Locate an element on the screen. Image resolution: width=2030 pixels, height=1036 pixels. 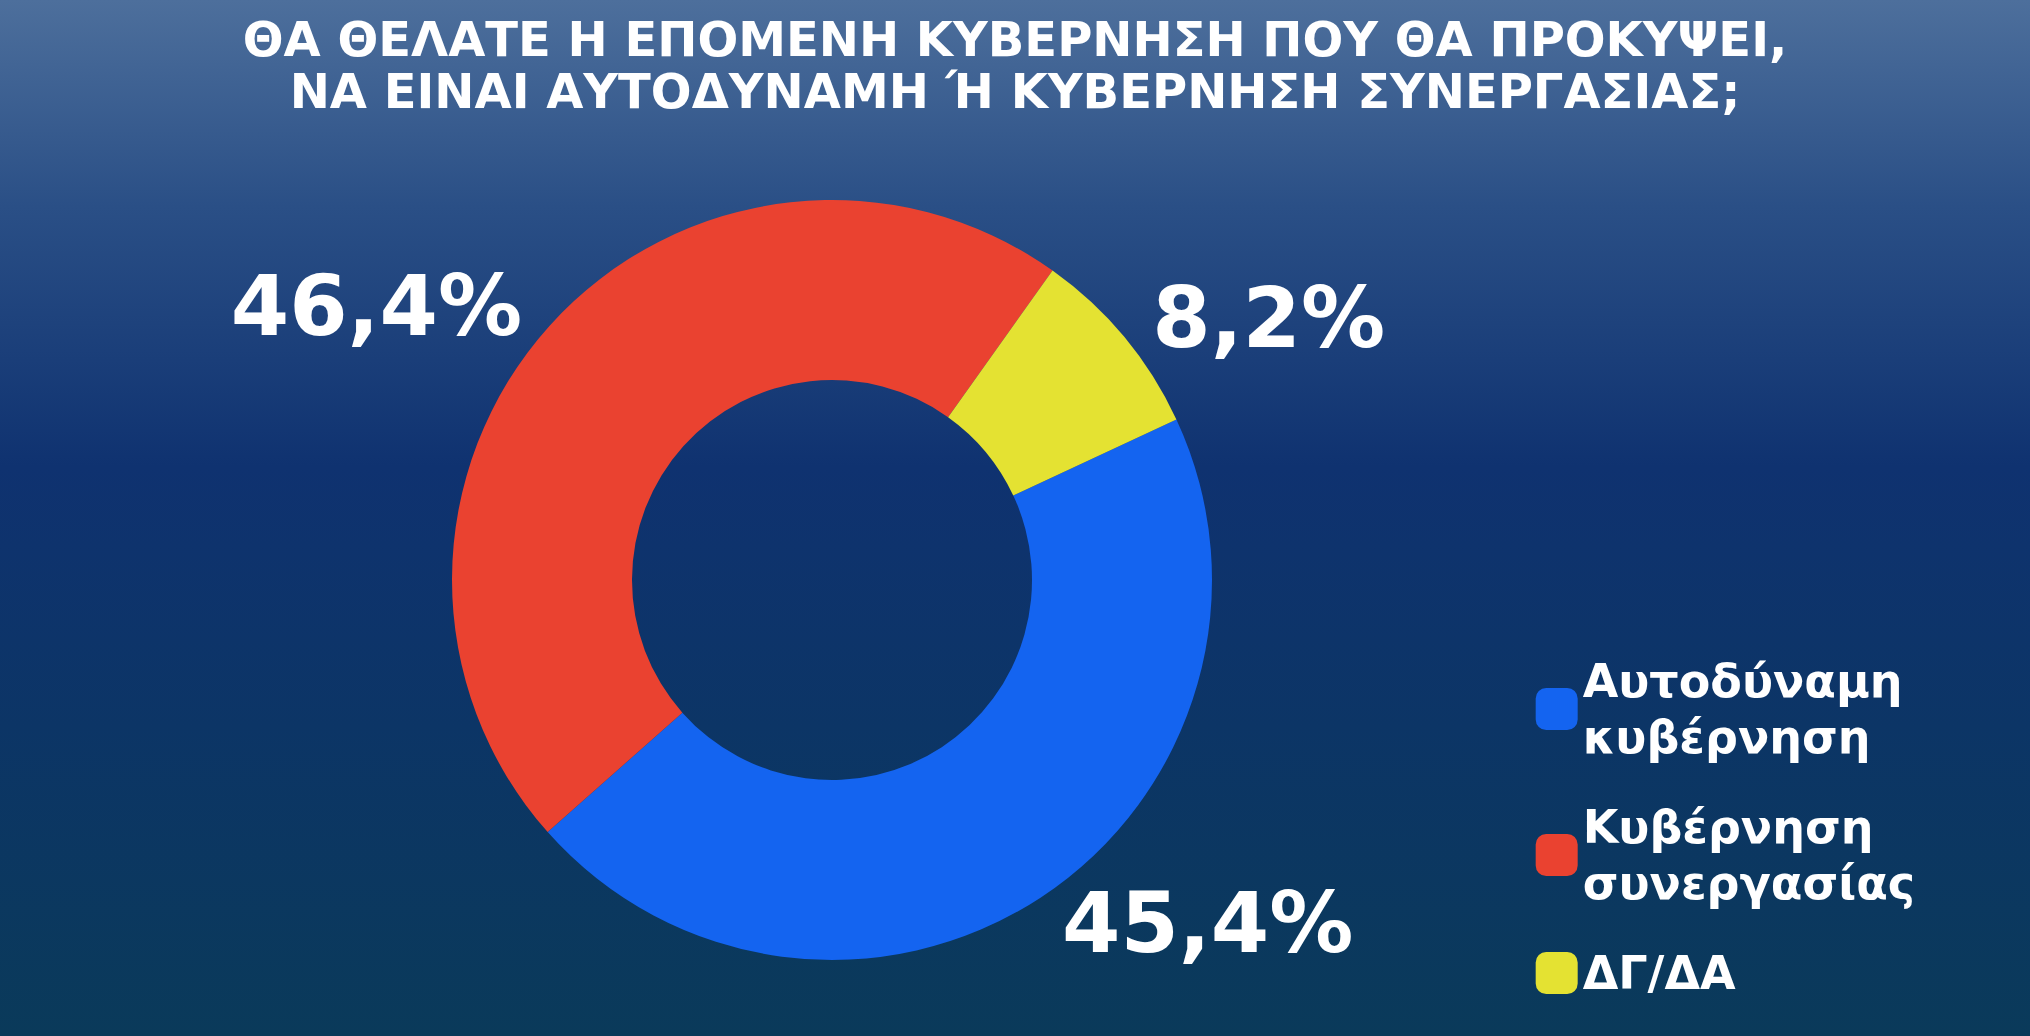
legend-label: Αυτοδύναμη κυβέρνηση is located at coordinates (1742, 709).